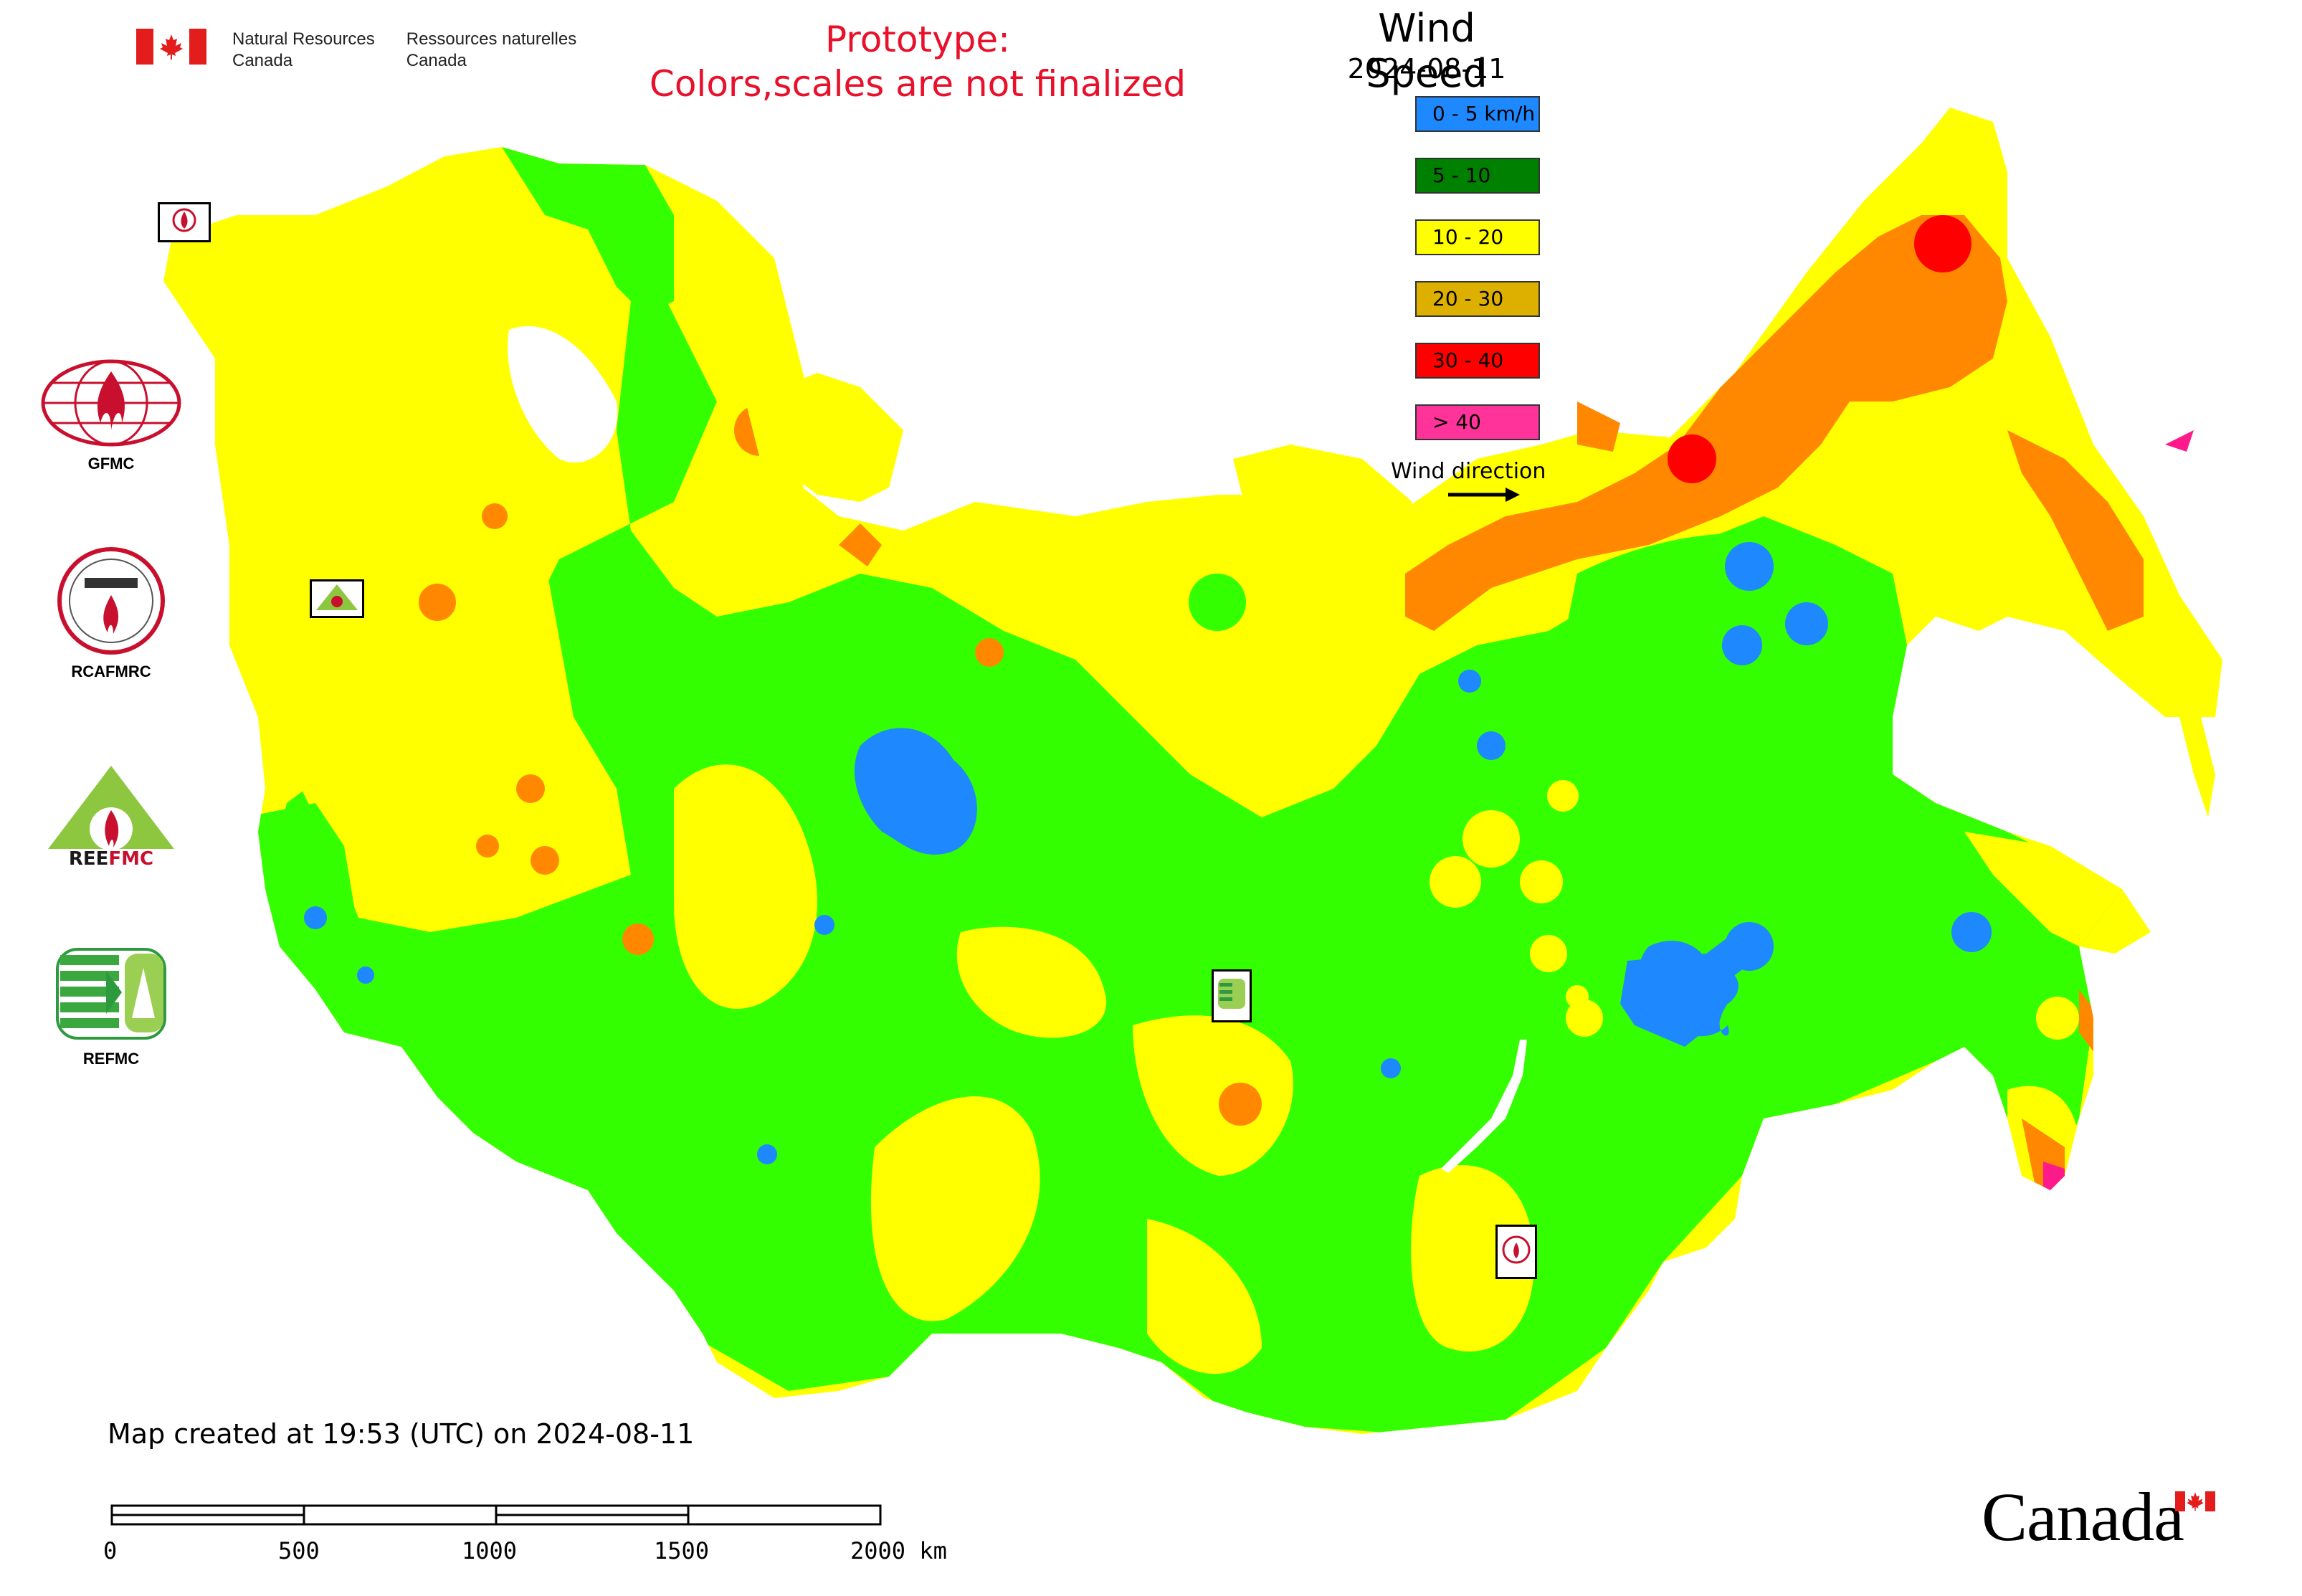 The height and width of the screenshot is (1596, 2302). I want to click on refmc-map-marker, so click(1232, 995).